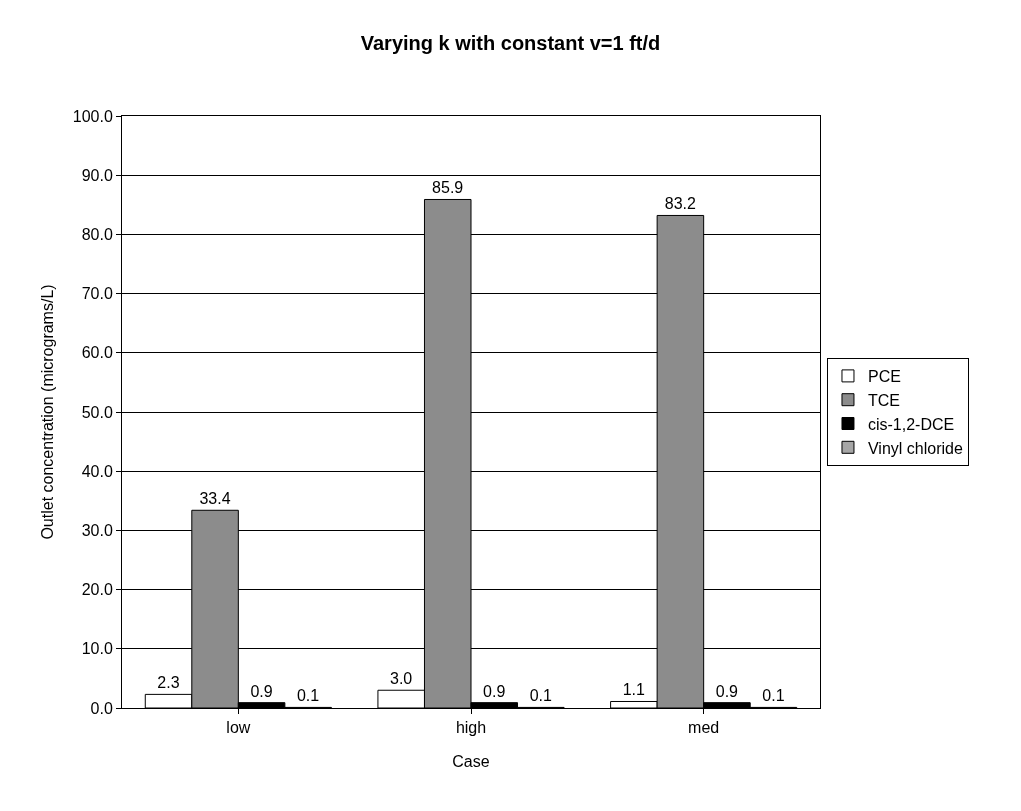 The image size is (1021, 811). Describe the element at coordinates (97, 175) in the screenshot. I see `y-tick-label: 90.0` at that location.